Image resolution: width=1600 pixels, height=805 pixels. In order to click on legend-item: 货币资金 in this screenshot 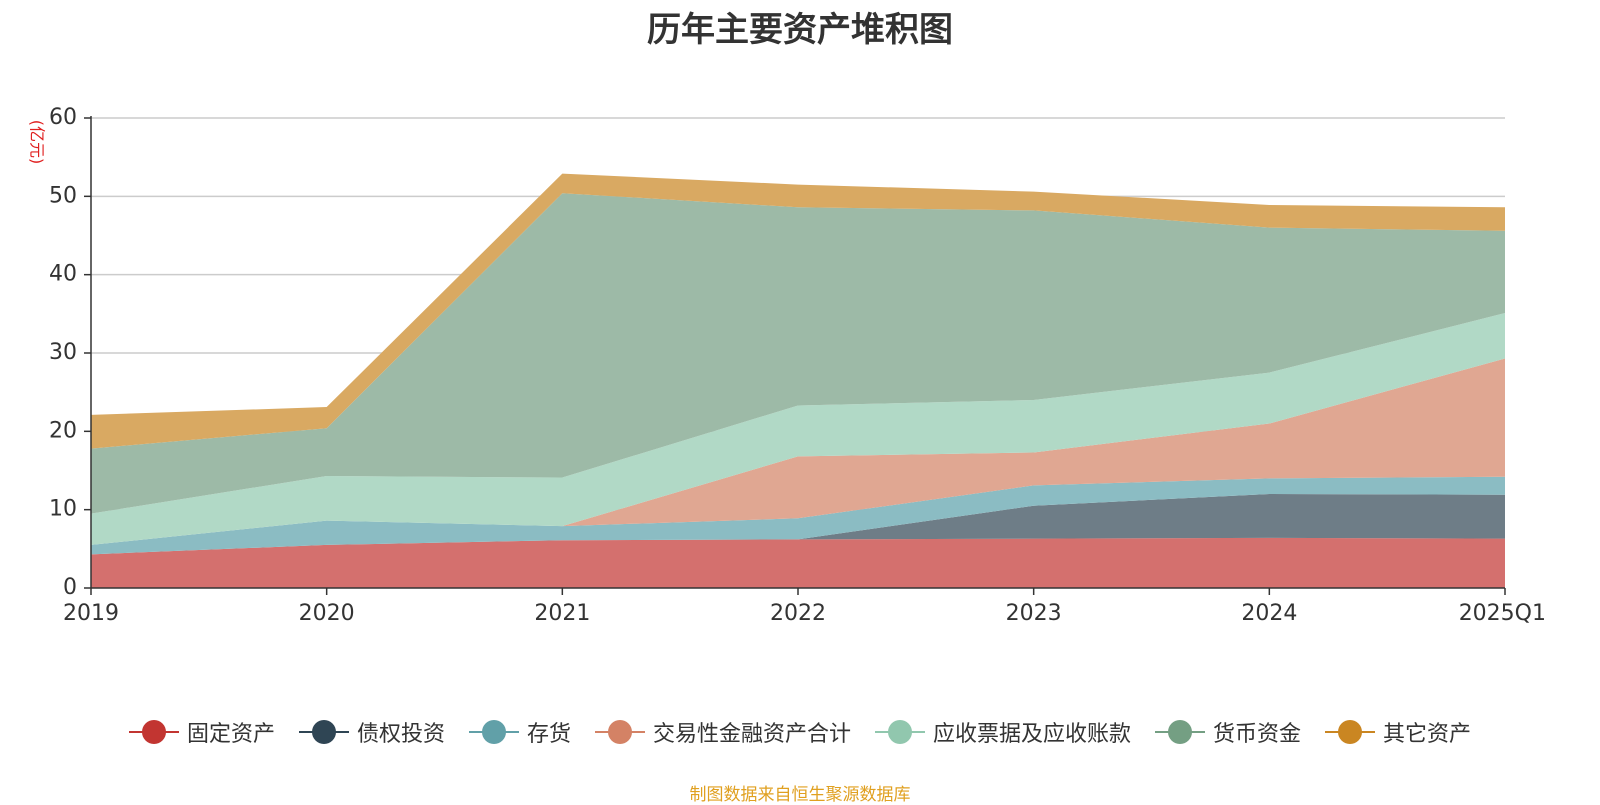, I will do `click(1228, 732)`.